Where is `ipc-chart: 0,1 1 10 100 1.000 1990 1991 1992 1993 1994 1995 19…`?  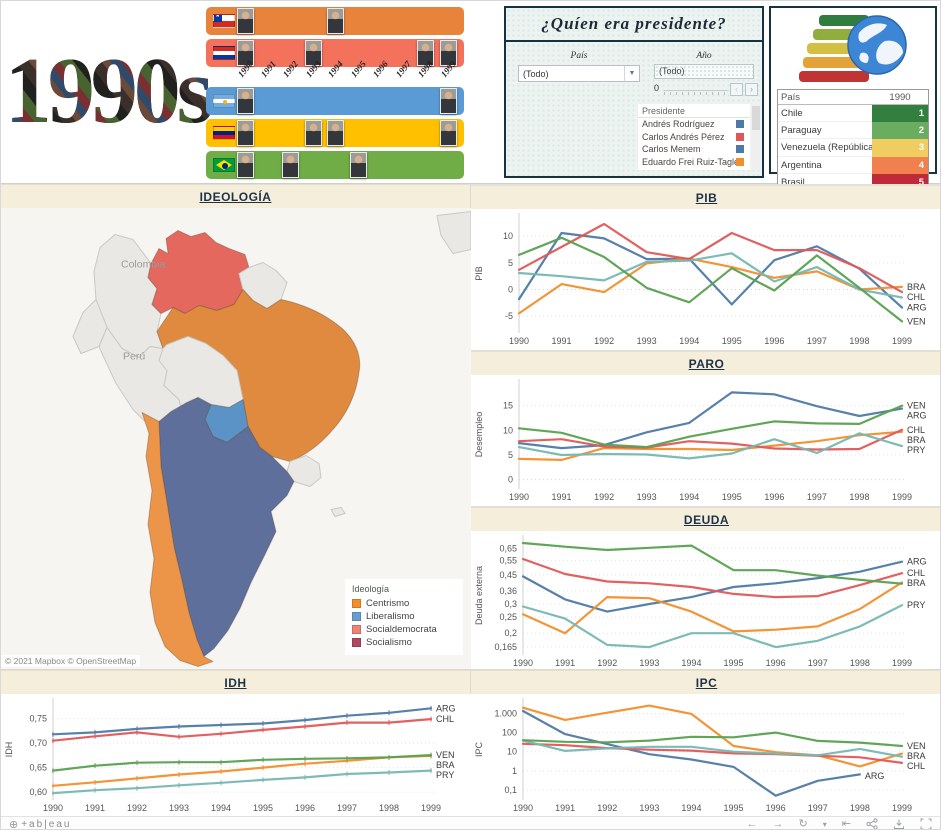 ipc-chart: 0,1 1 10 100 1.000 1990 1991 1992 1993 1994 1995 19… is located at coordinates (706, 755).